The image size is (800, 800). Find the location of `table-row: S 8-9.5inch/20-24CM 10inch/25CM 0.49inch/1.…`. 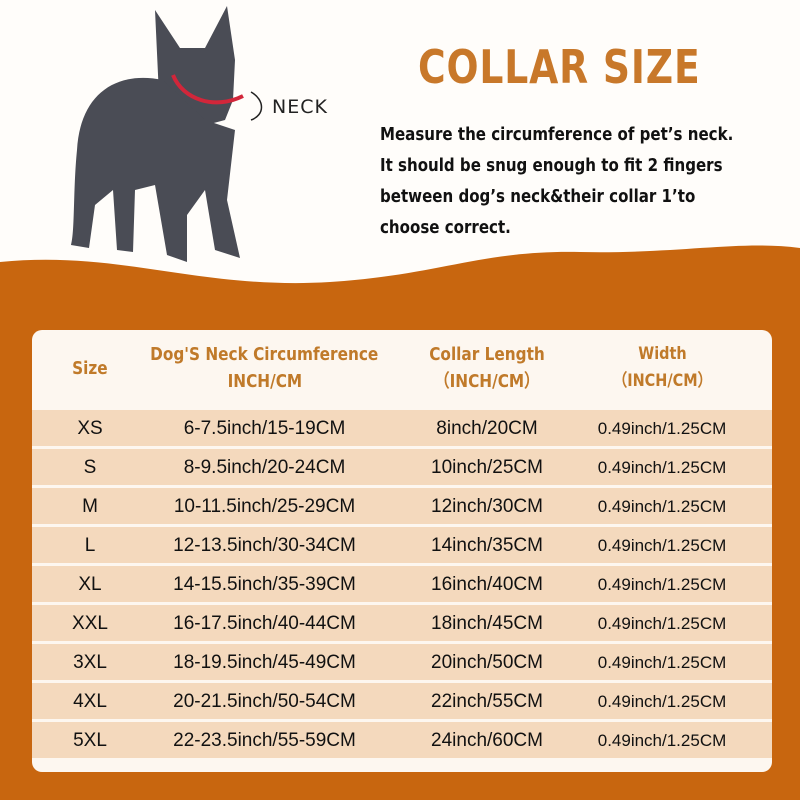

table-row: S 8-9.5inch/20-24CM 10inch/25CM 0.49inch/1.… is located at coordinates (402, 467).